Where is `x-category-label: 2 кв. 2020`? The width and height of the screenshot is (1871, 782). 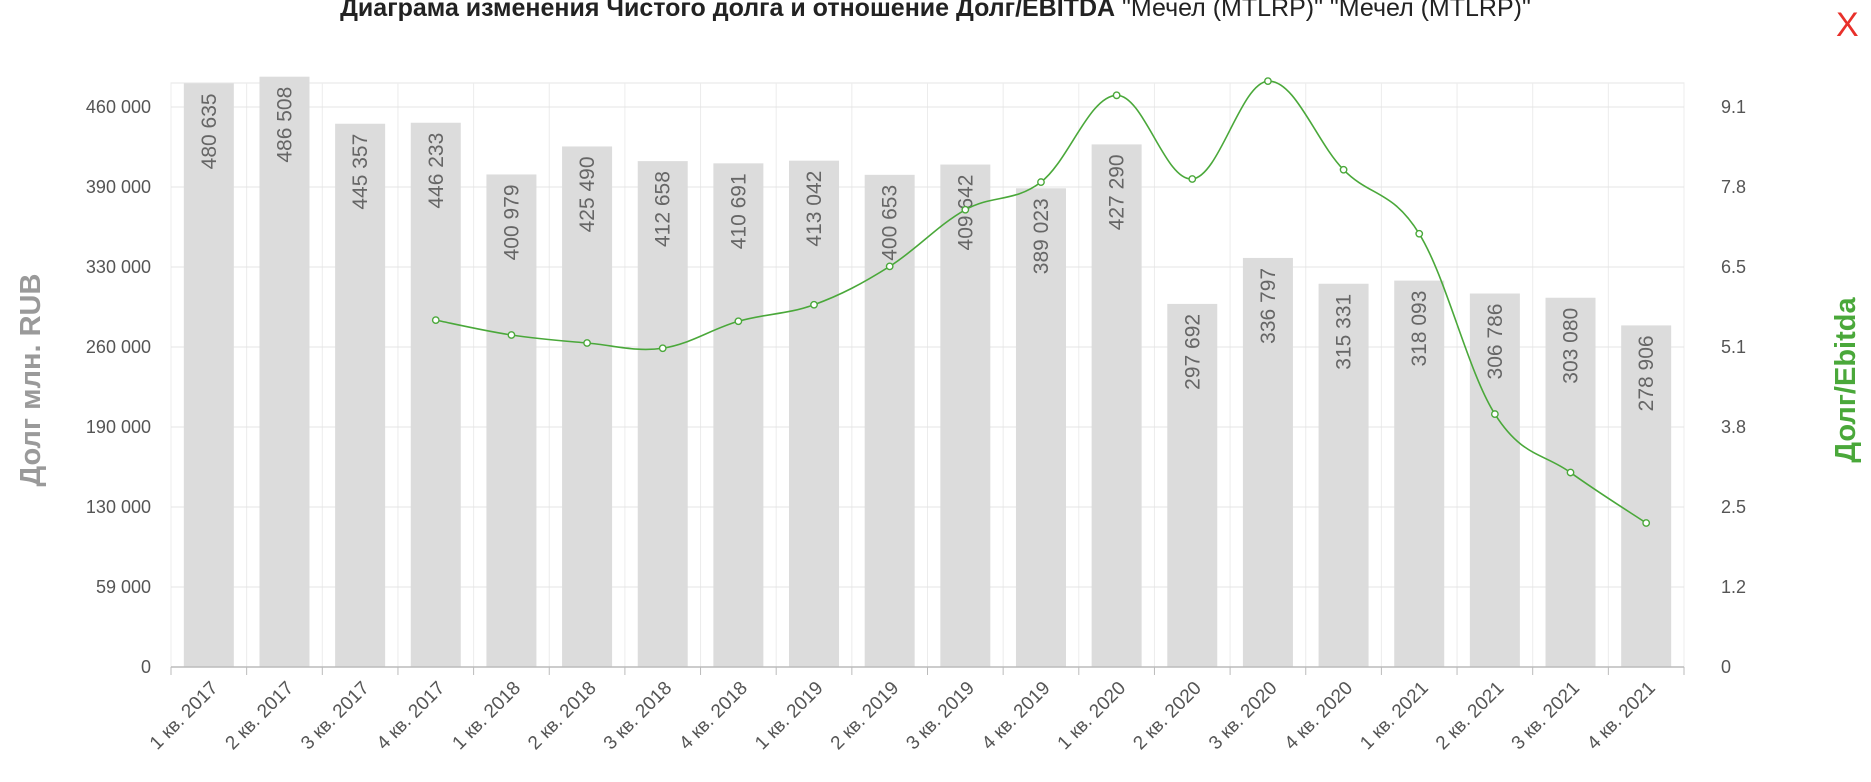 x-category-label: 2 кв. 2020 is located at coordinates (1167, 716).